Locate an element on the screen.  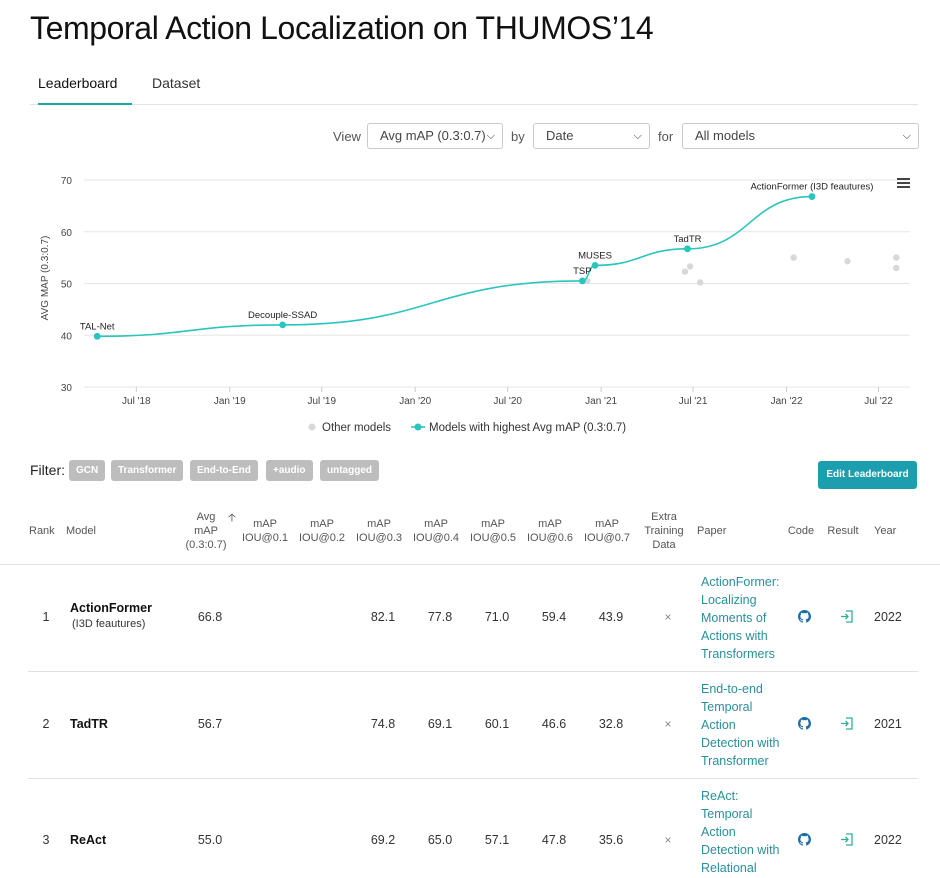
filter-label: Filter: is located at coordinates (47, 470).